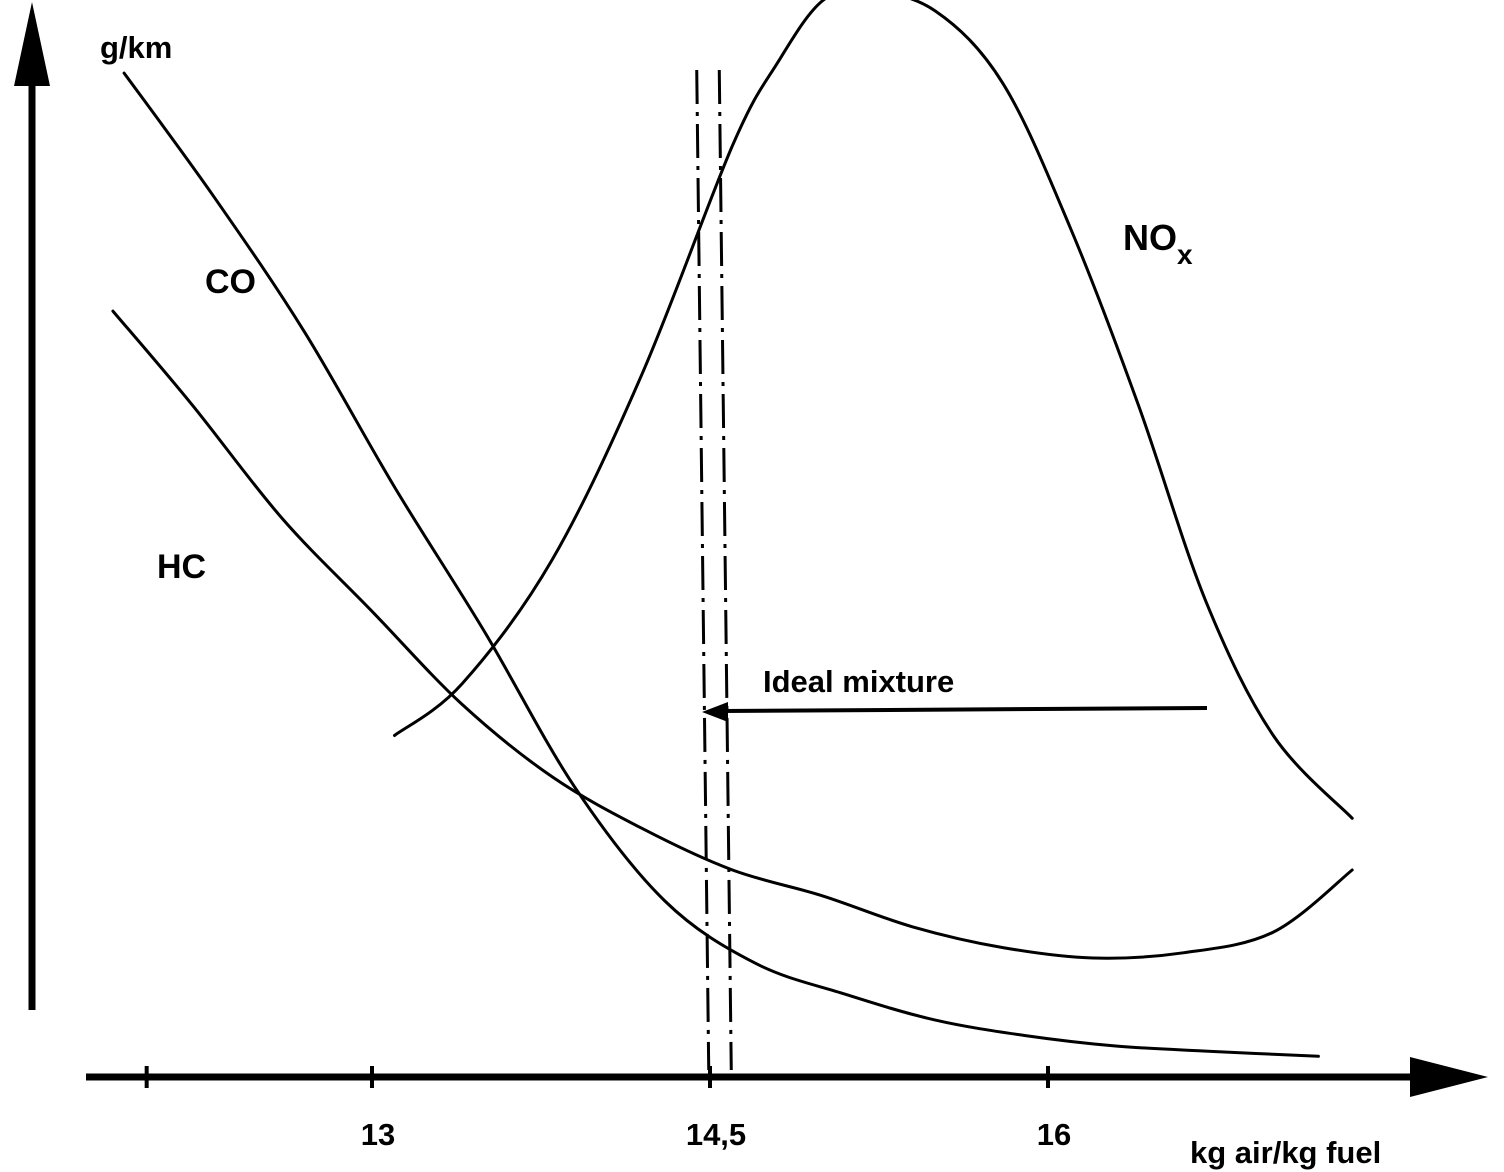 This screenshot has height=1172, width=1504. Describe the element at coordinates (716, 1134) in the screenshot. I see `x-tick-label-2: 14,5` at that location.